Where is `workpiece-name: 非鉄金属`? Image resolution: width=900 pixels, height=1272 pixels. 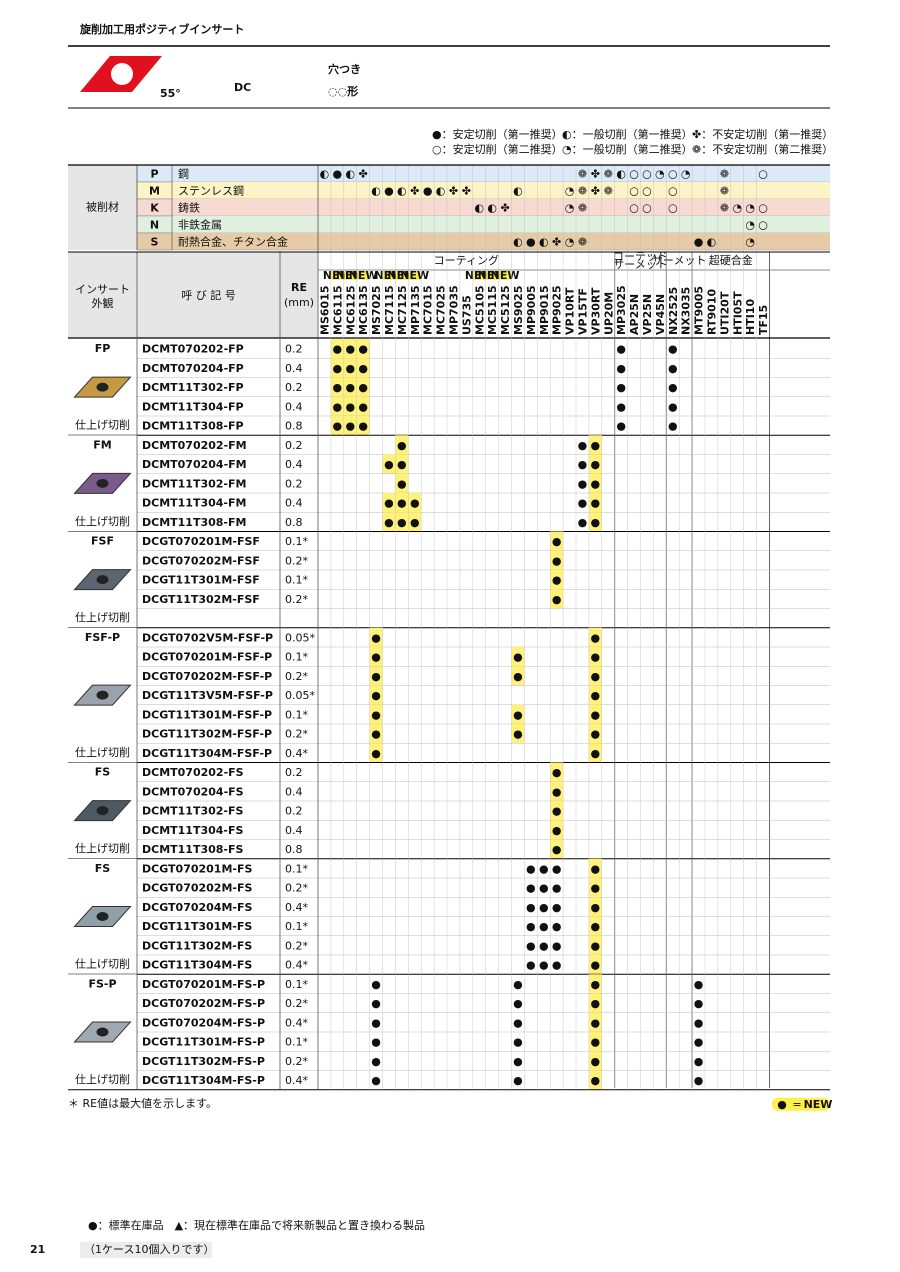 workpiece-name: 非鉄金属 is located at coordinates (200, 225).